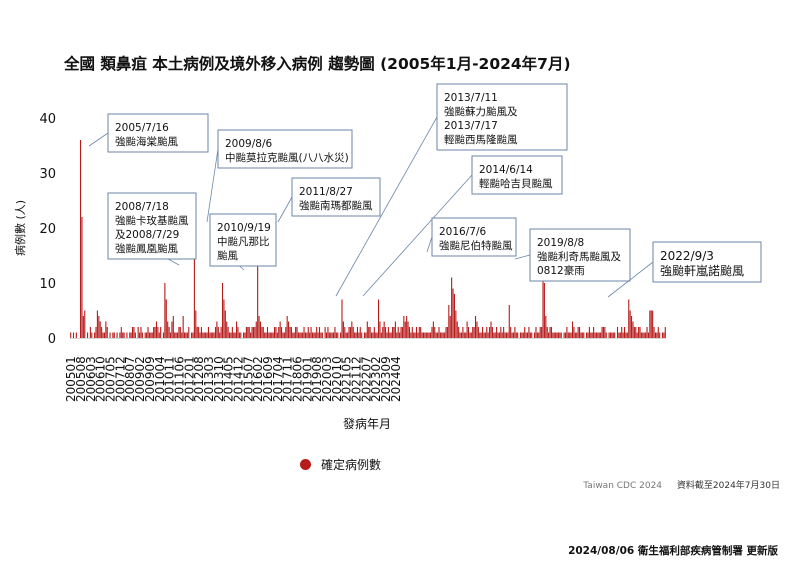 The height and width of the screenshot is (566, 800). I want to click on annotation-text: 2016/7/6, so click(462, 232).